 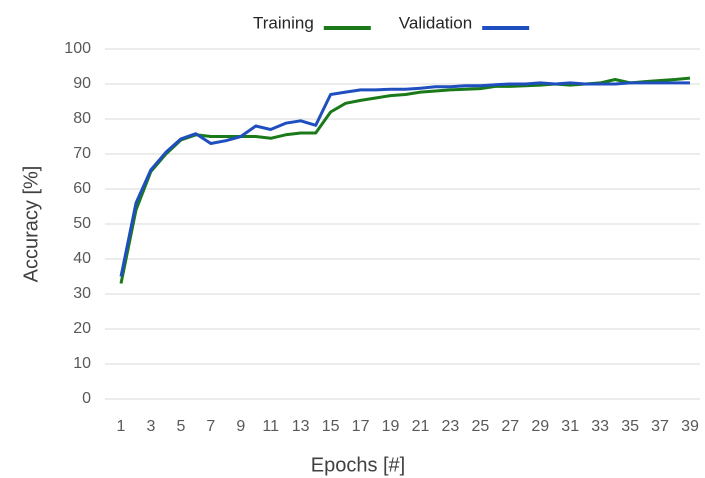 I want to click on x-tick-label: 11, so click(x=270, y=426).